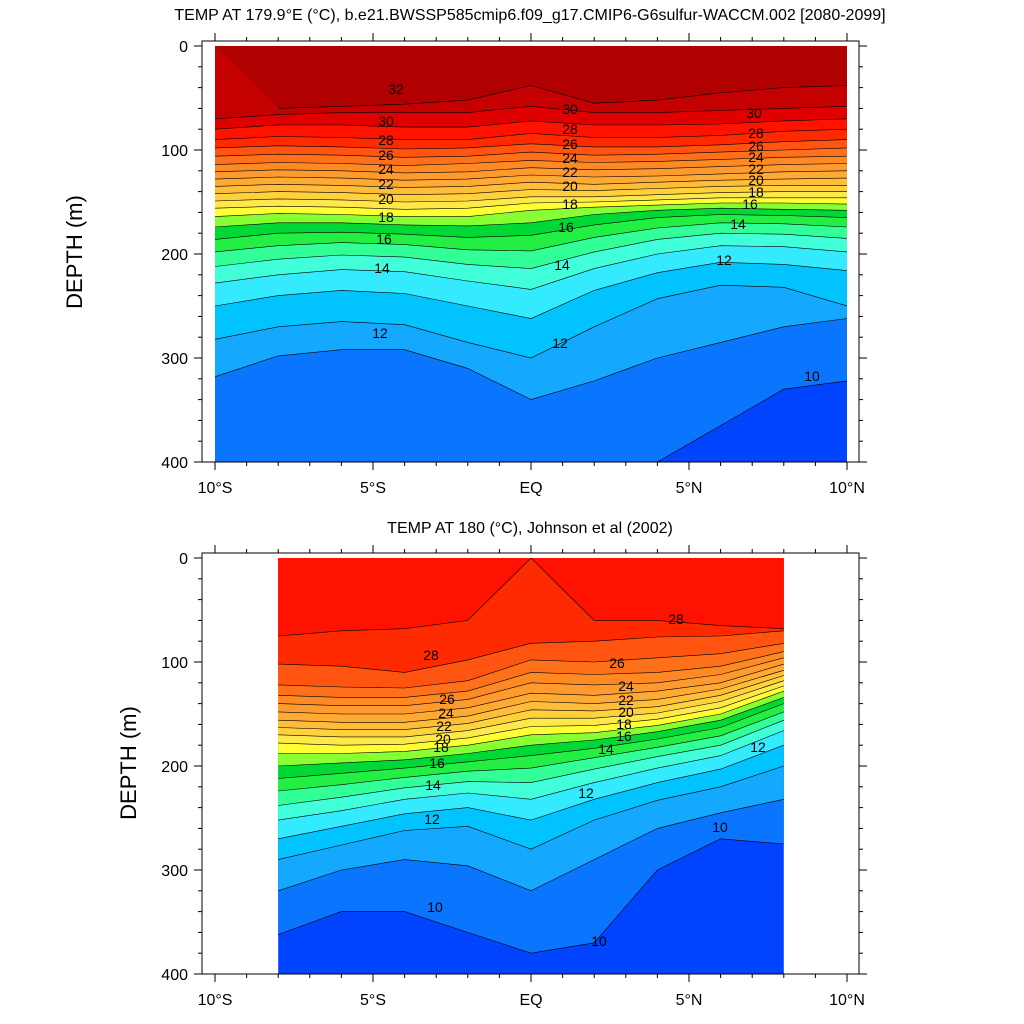 The height and width of the screenshot is (1024, 1024). Describe the element at coordinates (530, 1000) in the screenshot. I see `x-tick-label: EQ` at that location.